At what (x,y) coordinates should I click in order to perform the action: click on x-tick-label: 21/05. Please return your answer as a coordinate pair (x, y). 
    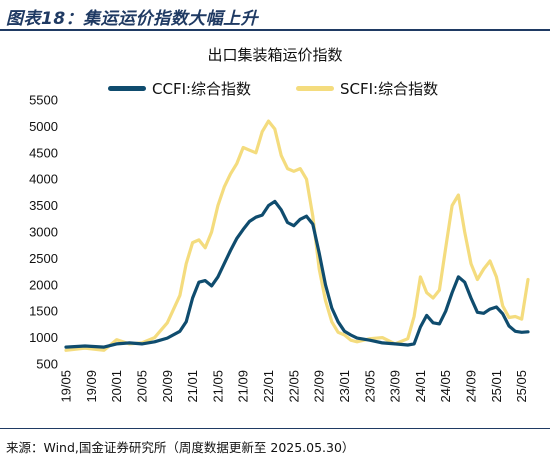
    Looking at the image, I should click on (217, 386).